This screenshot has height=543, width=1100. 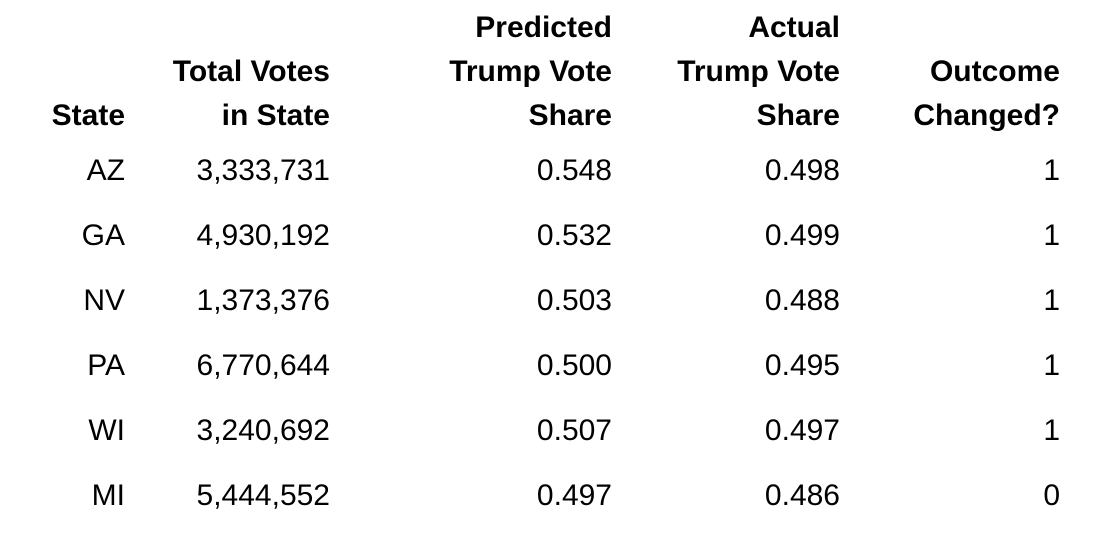 What do you see at coordinates (802, 495) in the screenshot?
I see `cell-actual-share: 0.486` at bounding box center [802, 495].